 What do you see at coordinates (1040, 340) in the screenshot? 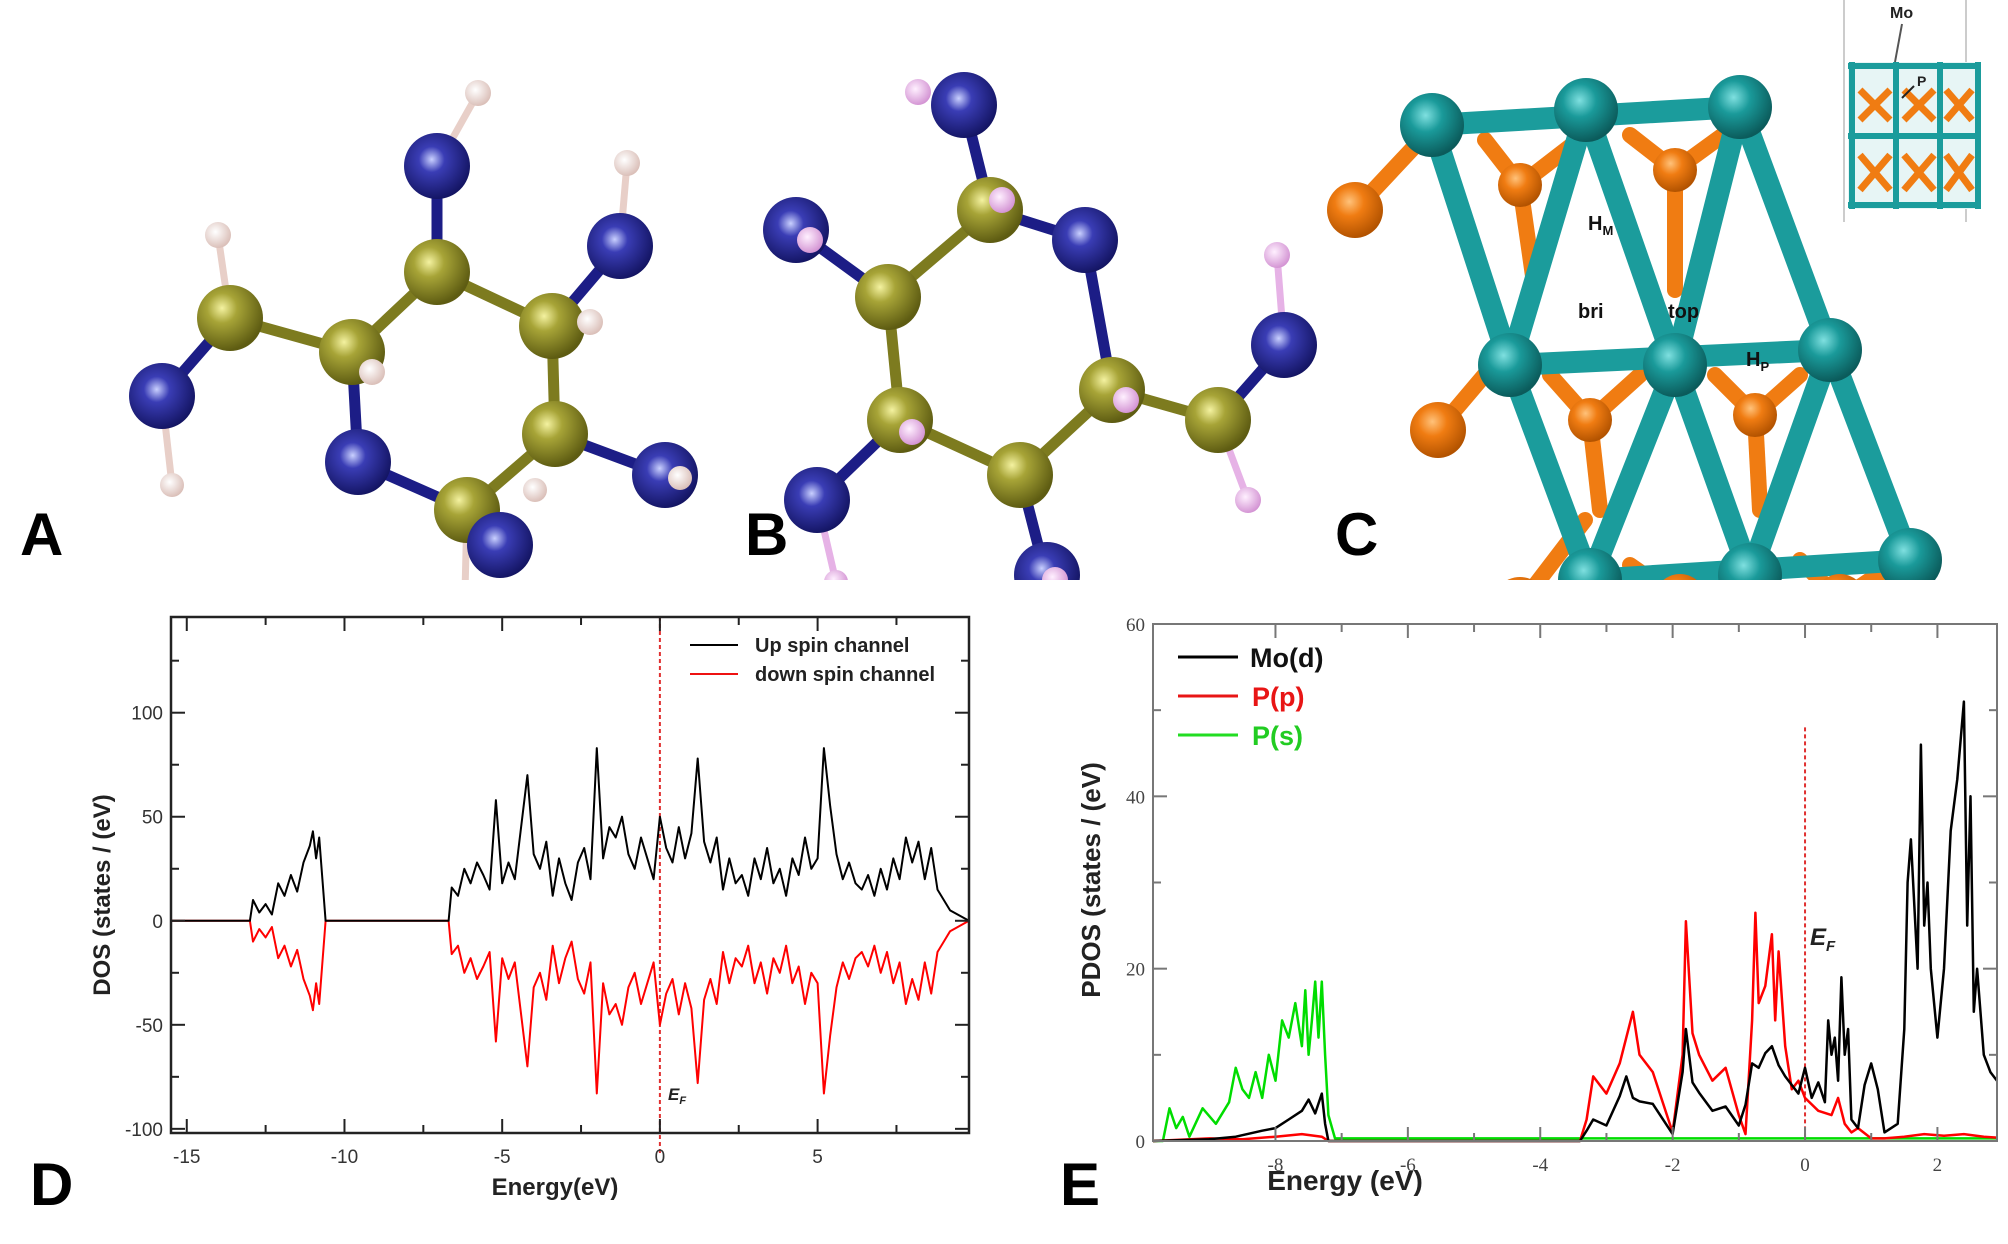
I see `molecule-b-structure` at bounding box center [1040, 340].